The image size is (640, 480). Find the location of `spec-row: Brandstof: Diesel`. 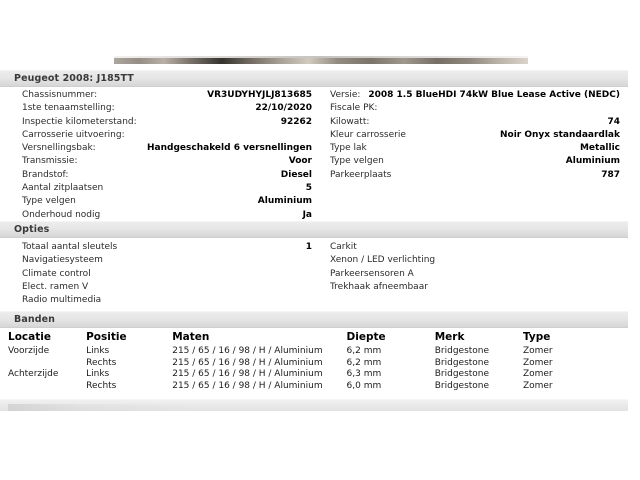

spec-row: Brandstof: Diesel is located at coordinates (167, 175).